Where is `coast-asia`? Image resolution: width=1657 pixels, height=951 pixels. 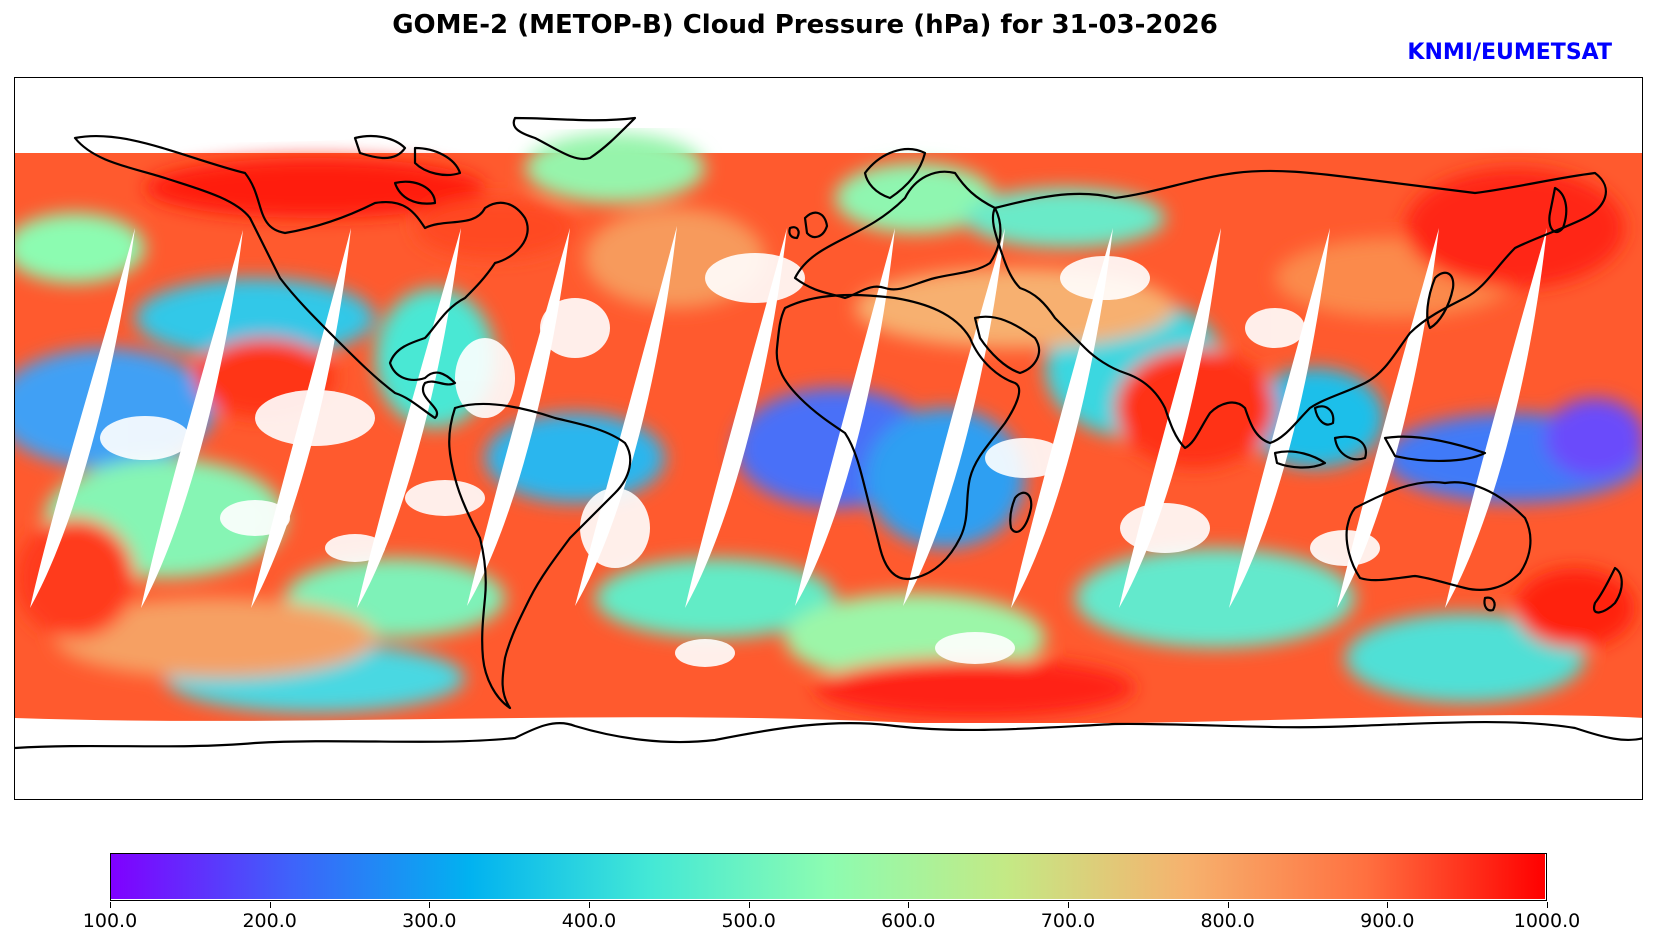
coast-asia is located at coordinates (1299, 309).